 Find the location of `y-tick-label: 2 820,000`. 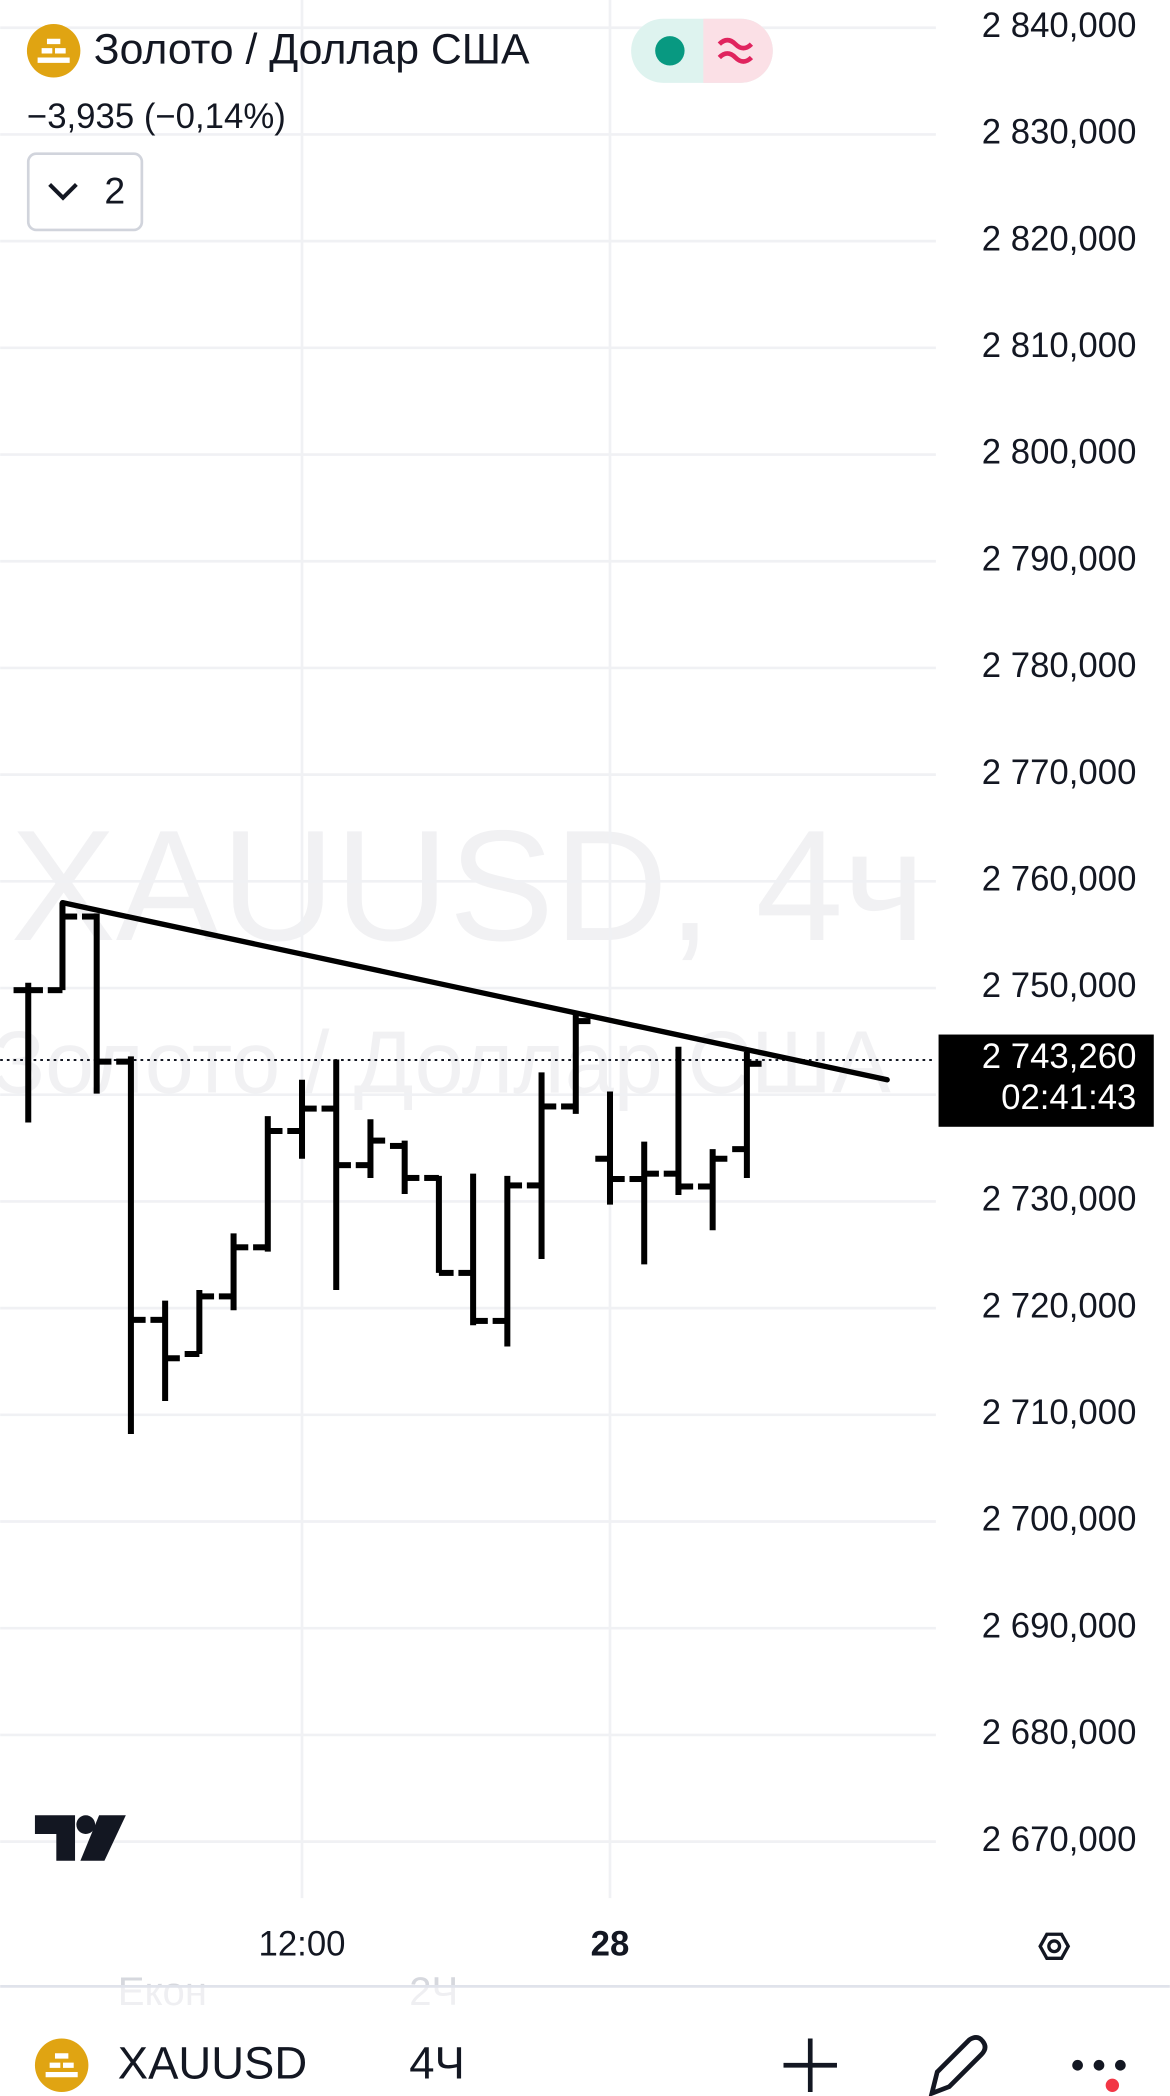

y-tick-label: 2 820,000 is located at coordinates (1059, 239).